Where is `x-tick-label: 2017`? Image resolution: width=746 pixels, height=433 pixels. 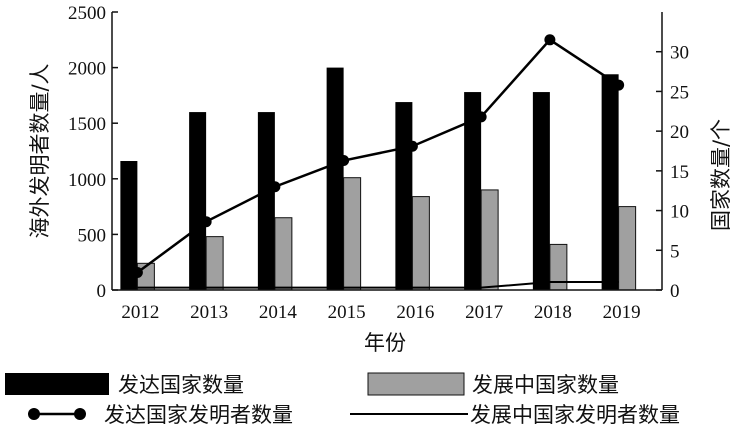 x-tick-label: 2017 is located at coordinates (484, 312).